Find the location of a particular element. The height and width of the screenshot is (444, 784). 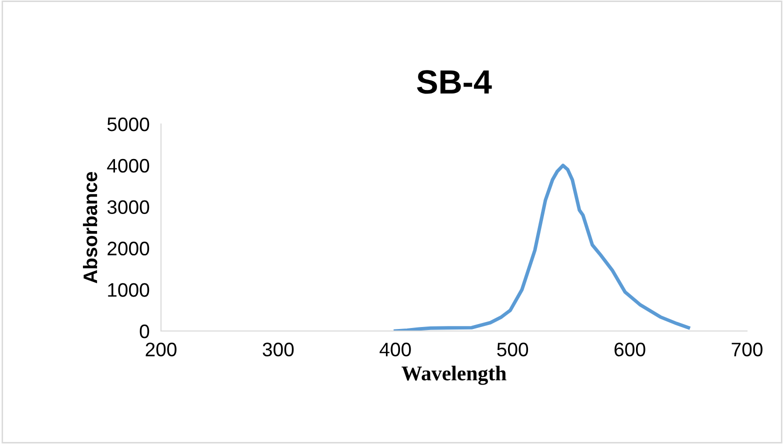

x-tick-label: 300 is located at coordinates (278, 349).